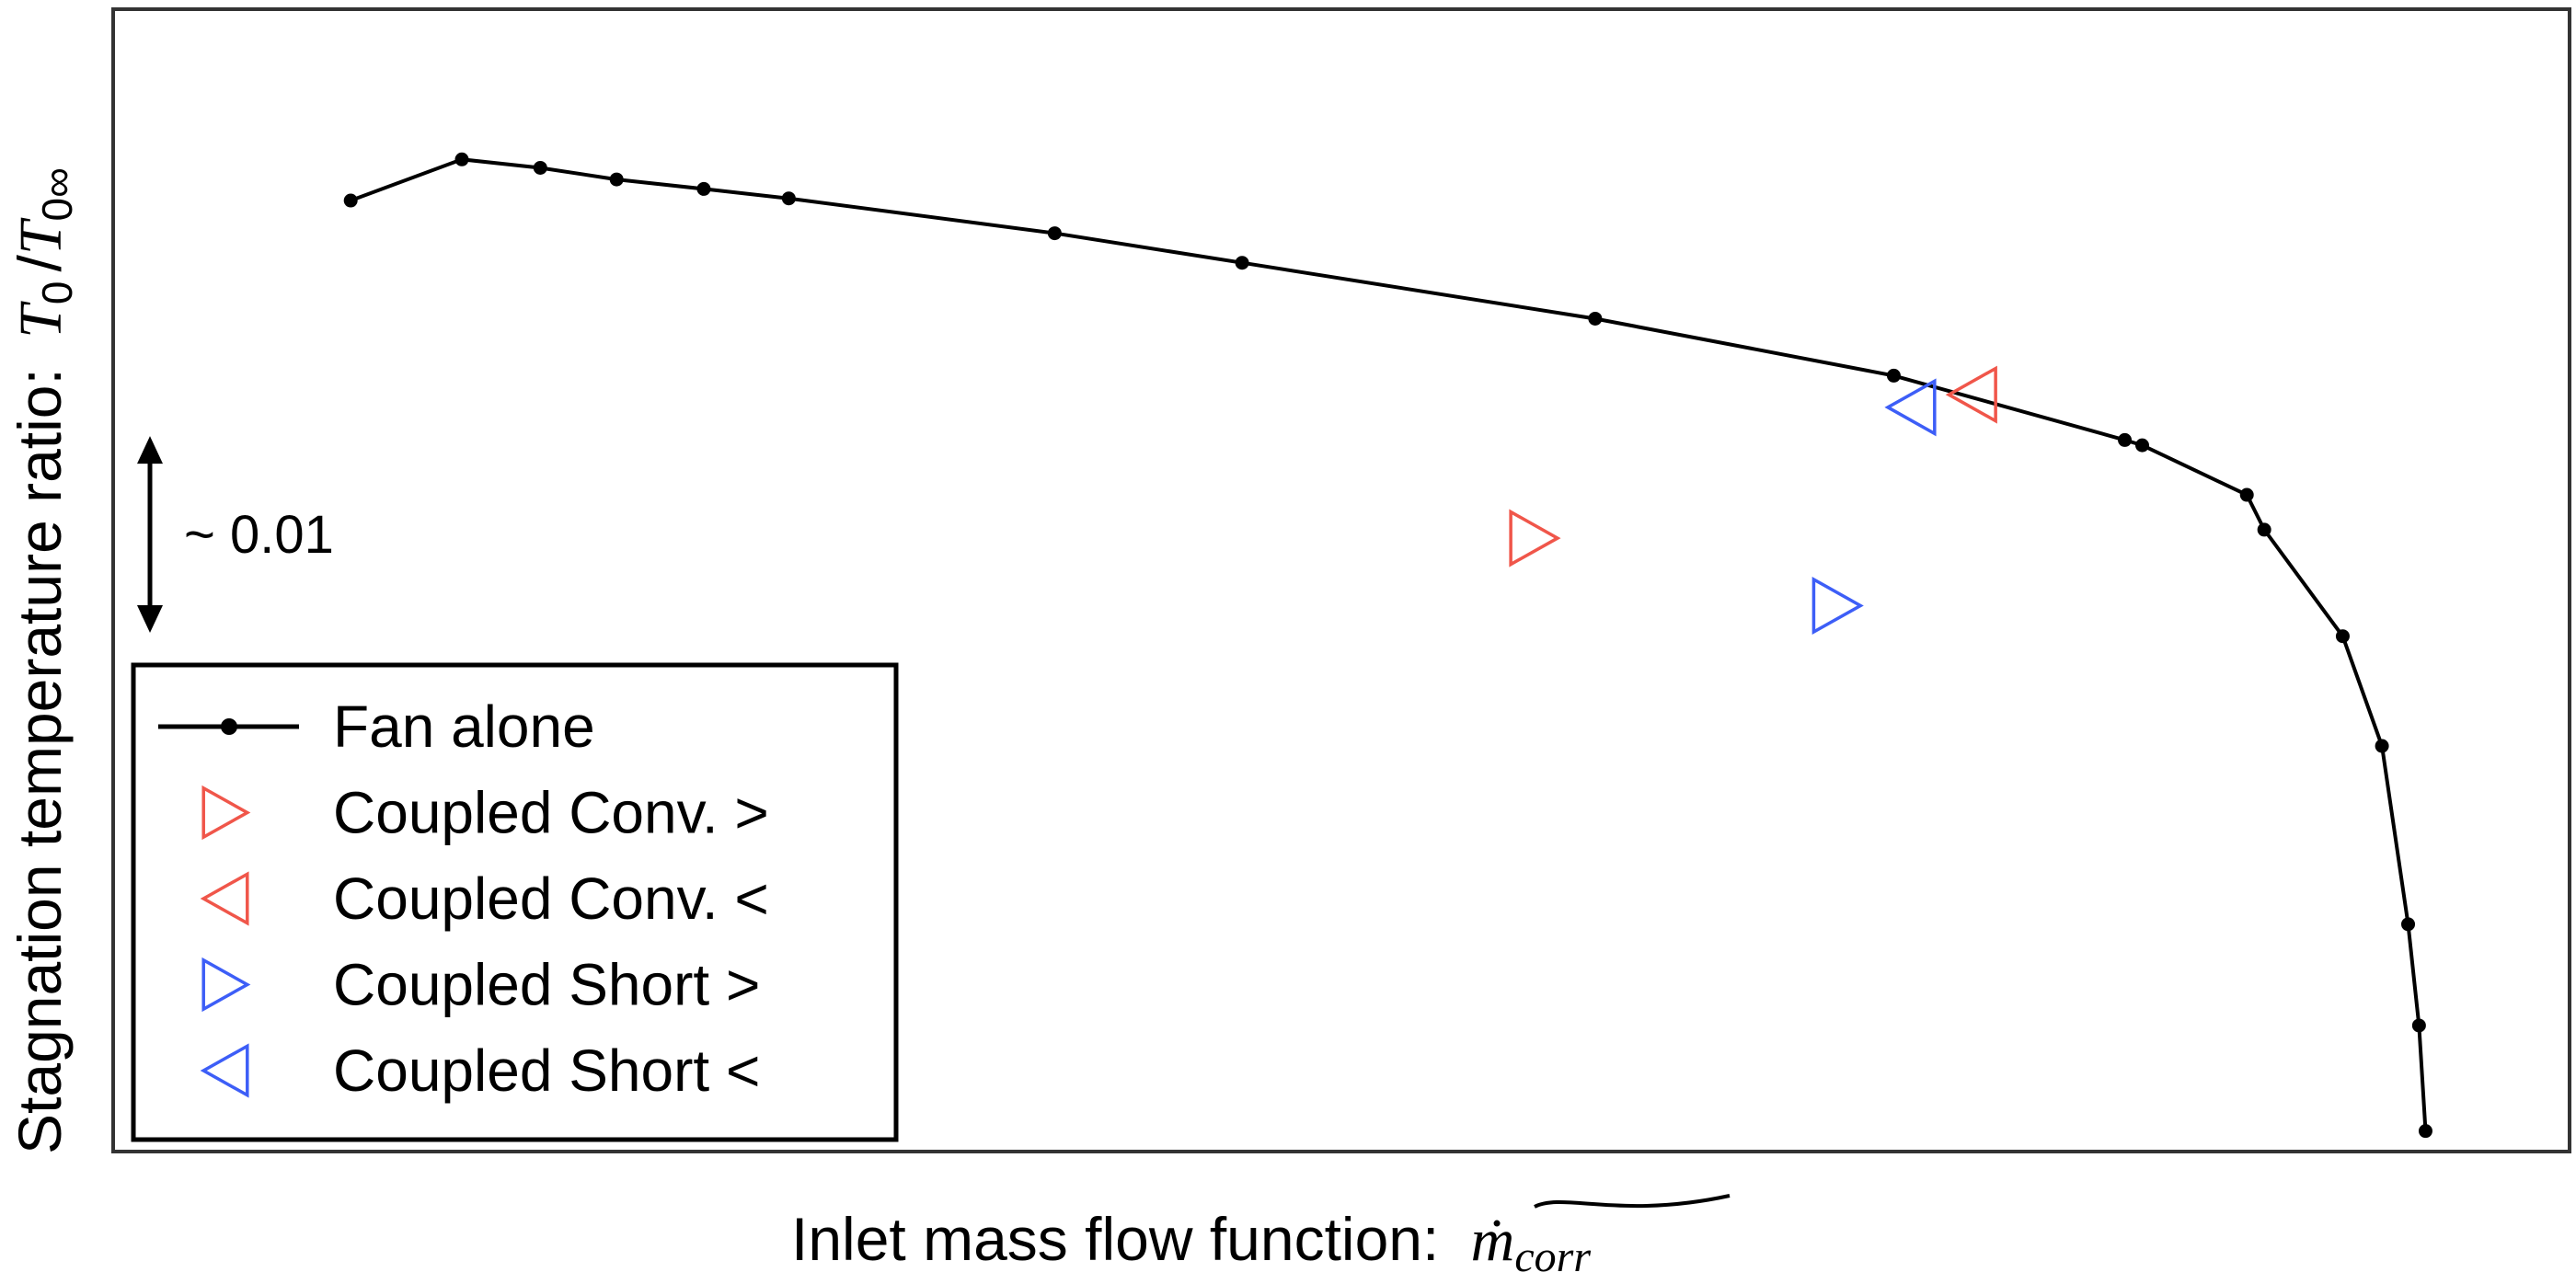 This screenshot has height=1284, width=2576. I want to click on legend-label: Coupled Conv. <, so click(551, 899).